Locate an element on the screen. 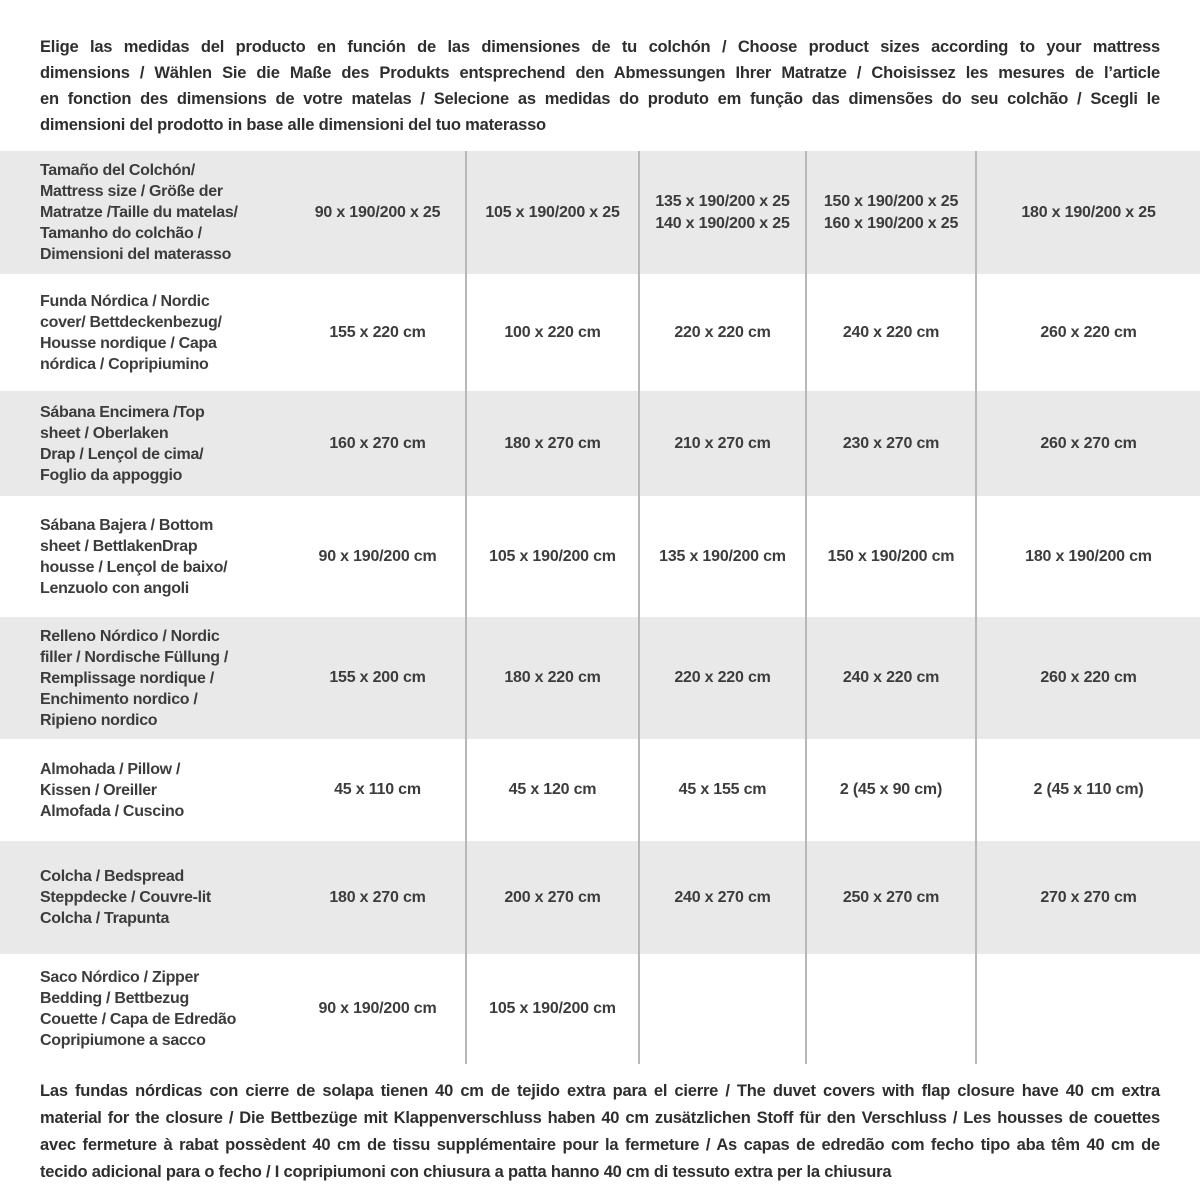  size-cell: 260 x 270 cm is located at coordinates (1087, 443).